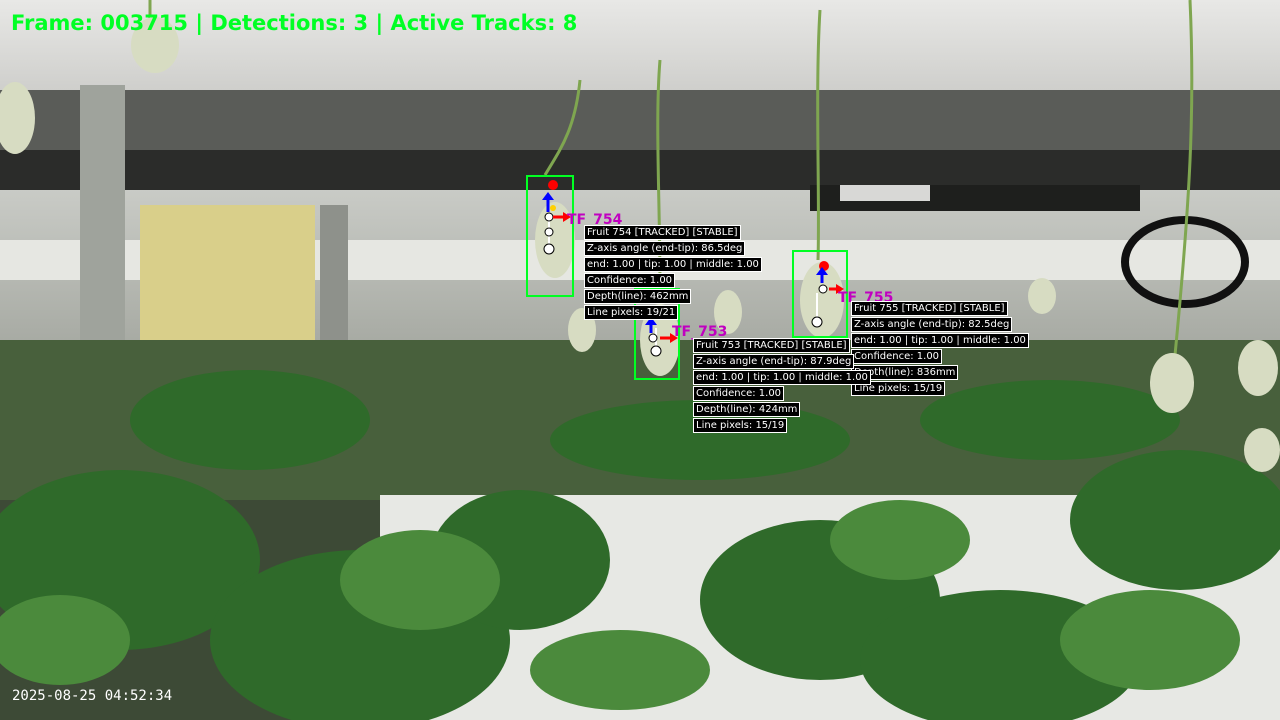 This screenshot has width=1280, height=720. Describe the element at coordinates (640, 45) in the screenshot. I see `ceiling` at that location.